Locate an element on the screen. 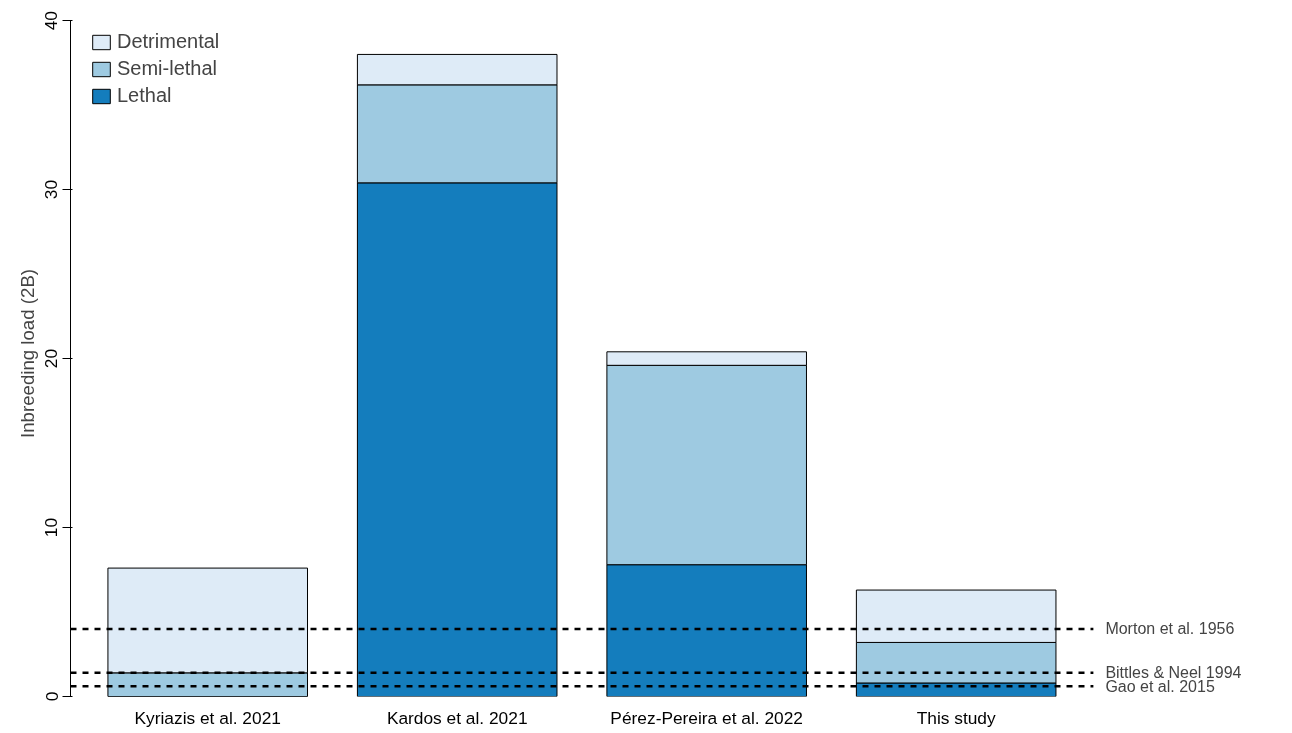  ref-line-label: Gao et al. 2015 is located at coordinates (1160, 686).